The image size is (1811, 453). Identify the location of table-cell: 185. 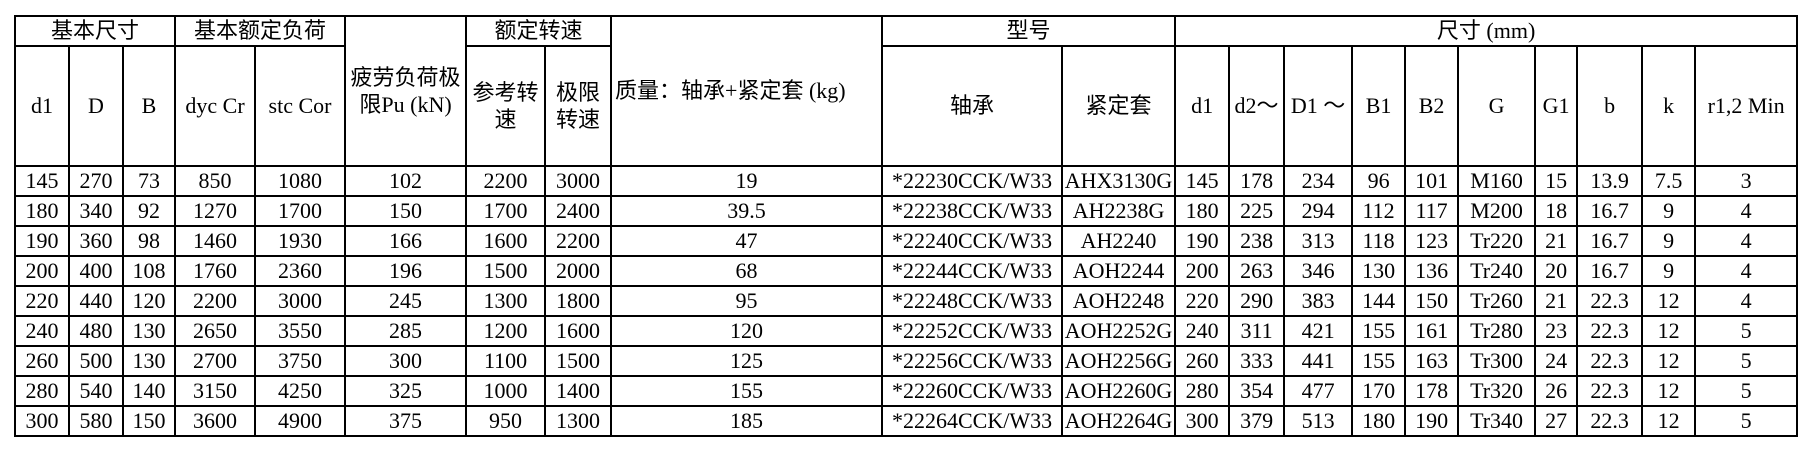
(747, 421).